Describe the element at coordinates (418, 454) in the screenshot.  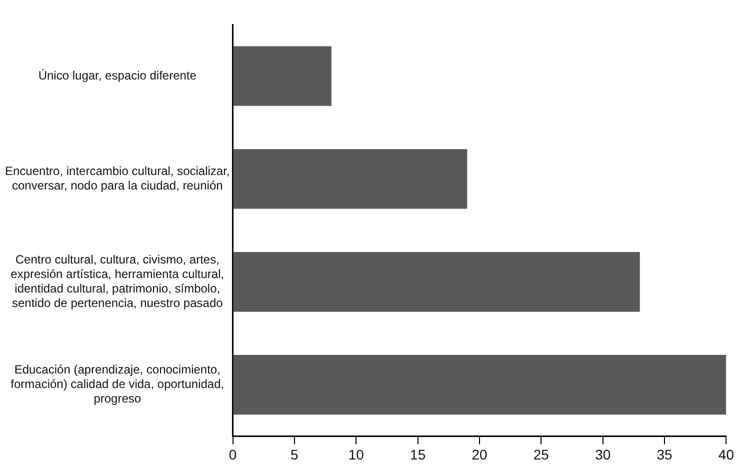
I see `x-tick-label: 15` at that location.